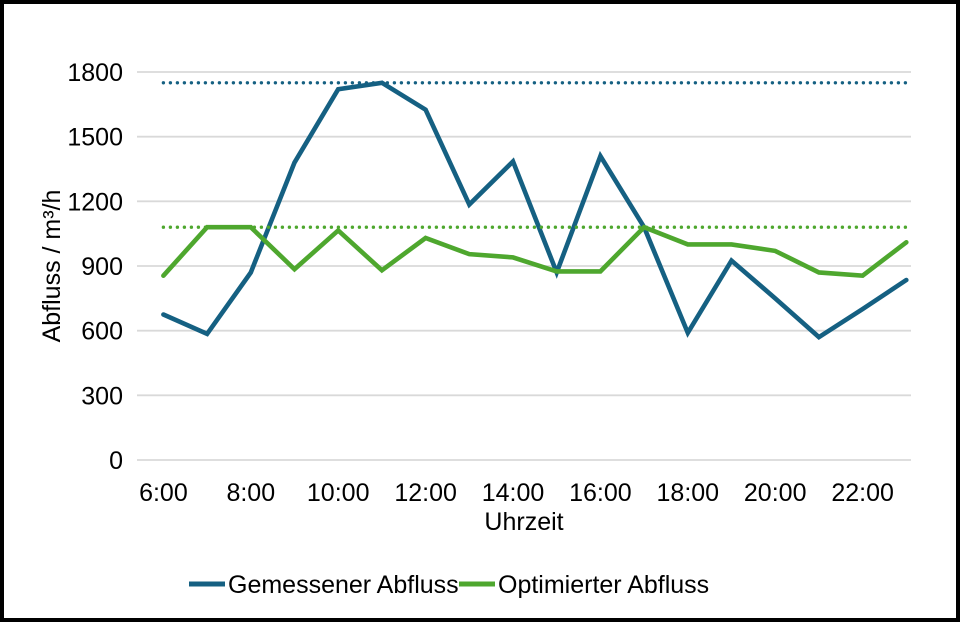 This screenshot has width=960, height=627. What do you see at coordinates (116, 461) in the screenshot?
I see `y-tick-label: 0` at bounding box center [116, 461].